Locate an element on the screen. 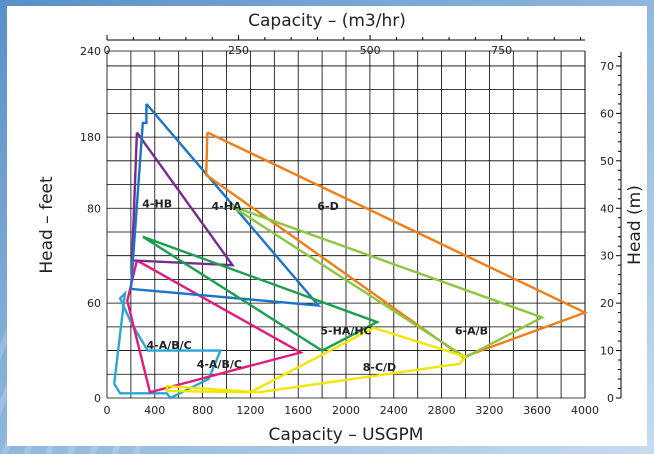 This screenshot has height=454, width=654. x-axis-tick-label: 2000 is located at coordinates (346, 410).